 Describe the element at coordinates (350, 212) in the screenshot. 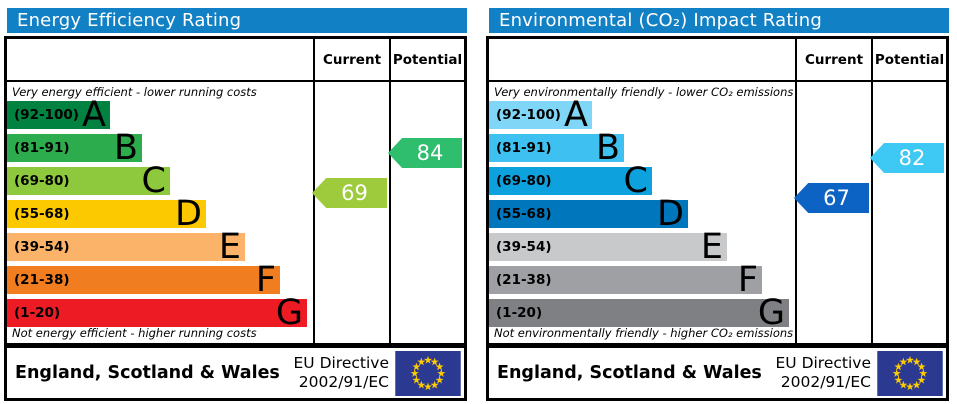

I see `current-value-column: 69` at that location.